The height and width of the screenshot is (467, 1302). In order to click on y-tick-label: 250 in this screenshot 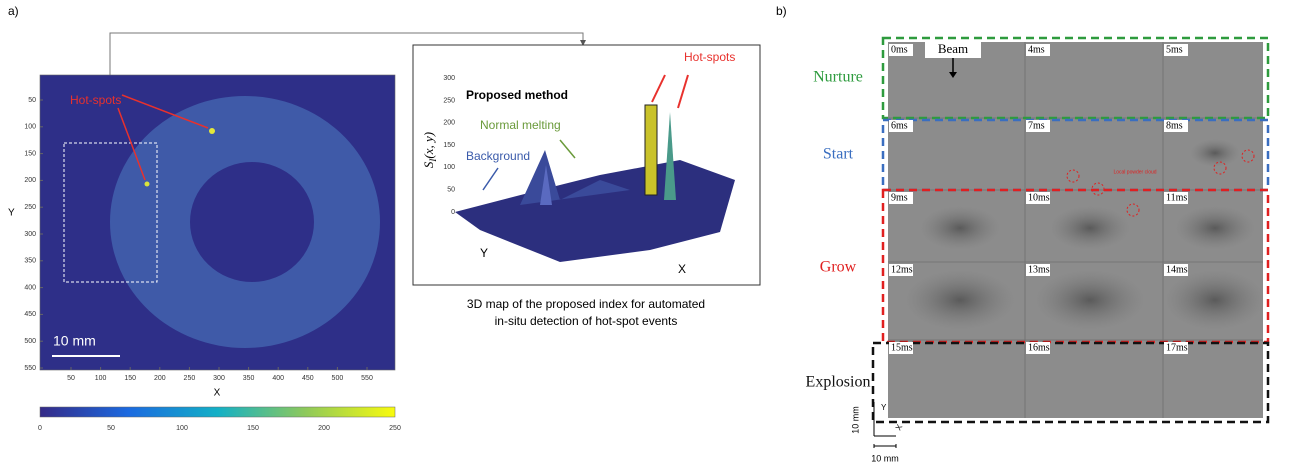, I will do `click(30, 207)`.